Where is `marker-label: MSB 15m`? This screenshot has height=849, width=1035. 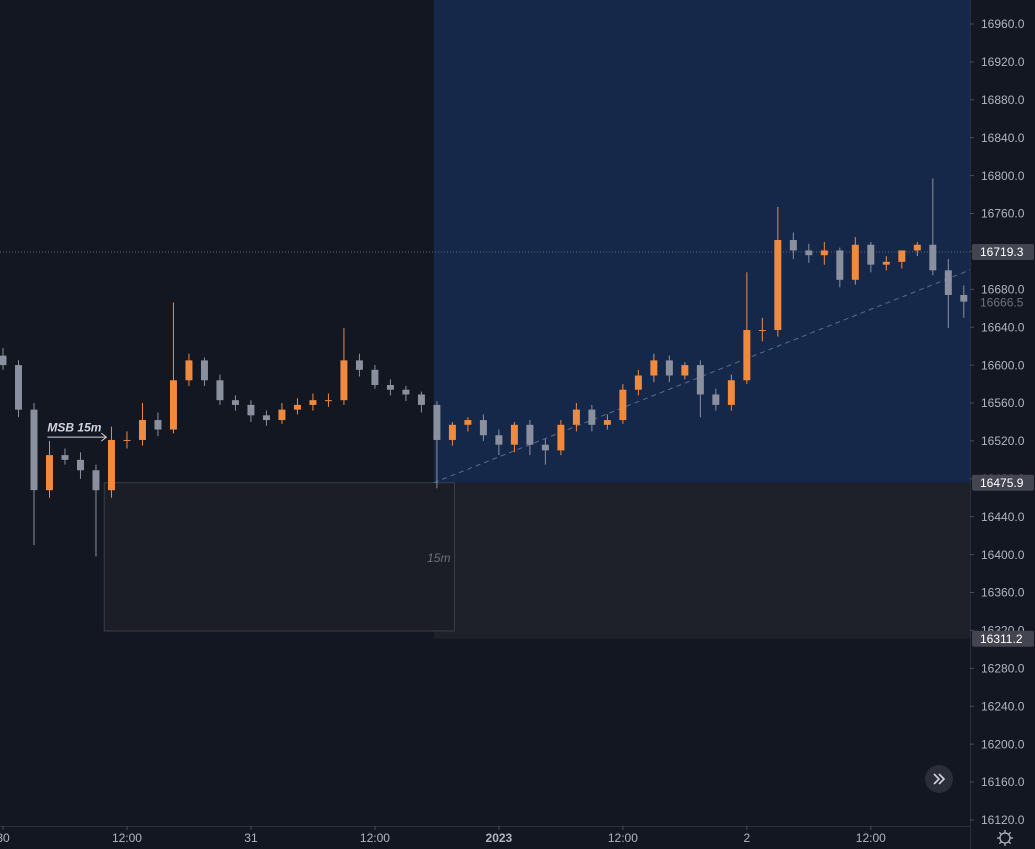
marker-label: MSB 15m is located at coordinates (74, 427).